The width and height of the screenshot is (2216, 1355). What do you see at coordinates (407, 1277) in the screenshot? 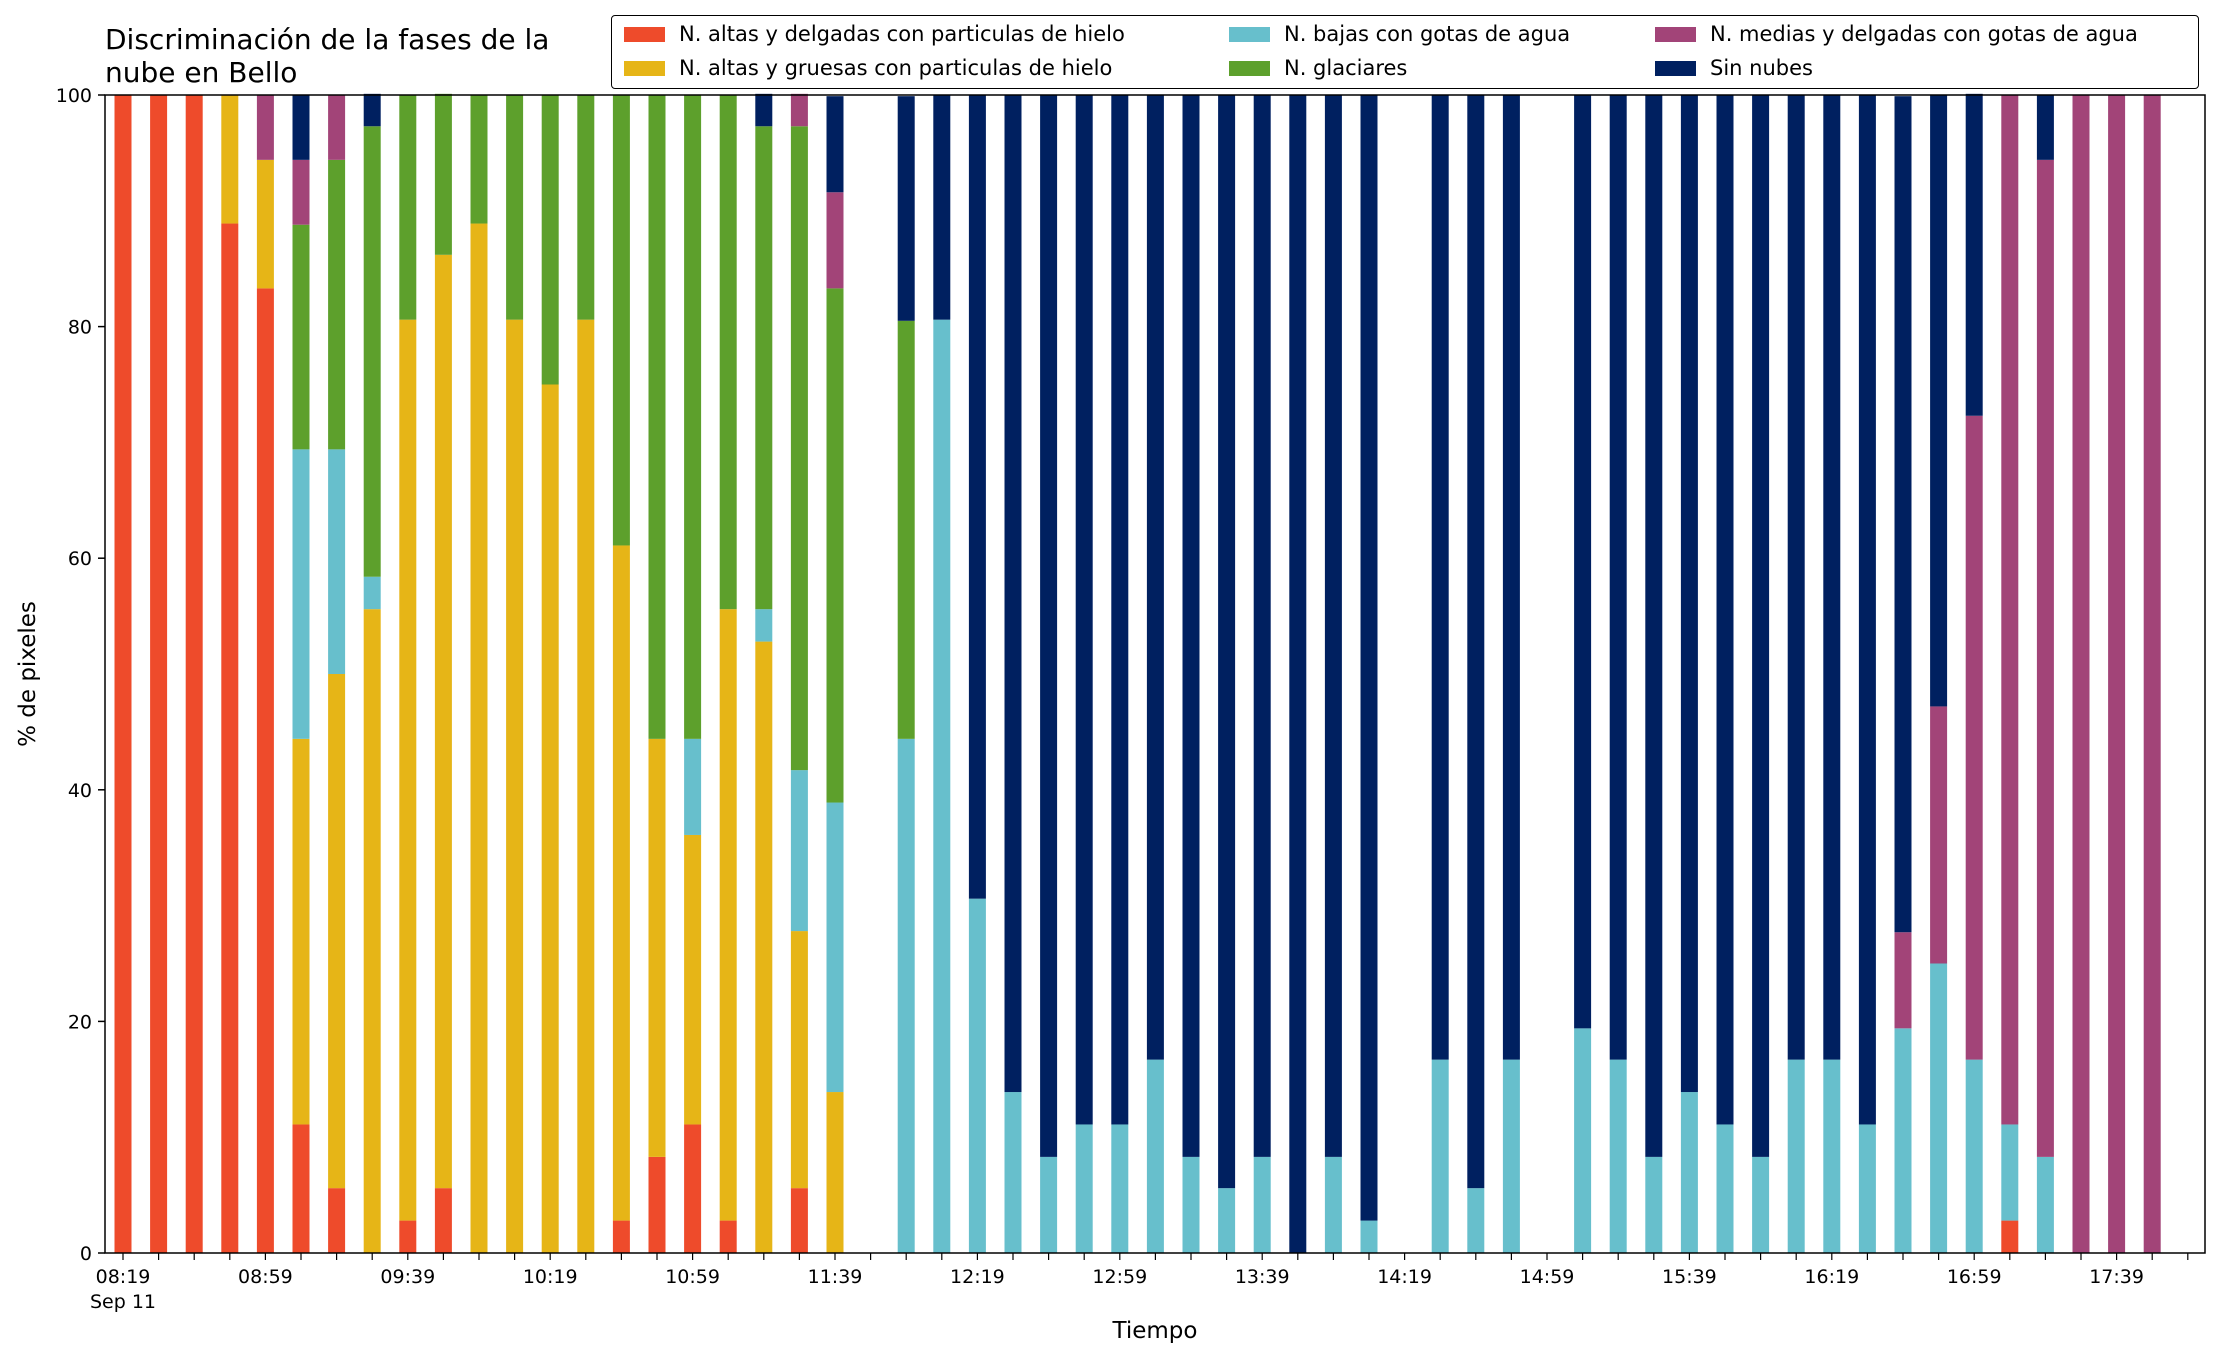
I see `x-tick-label: 09:39` at bounding box center [407, 1277].